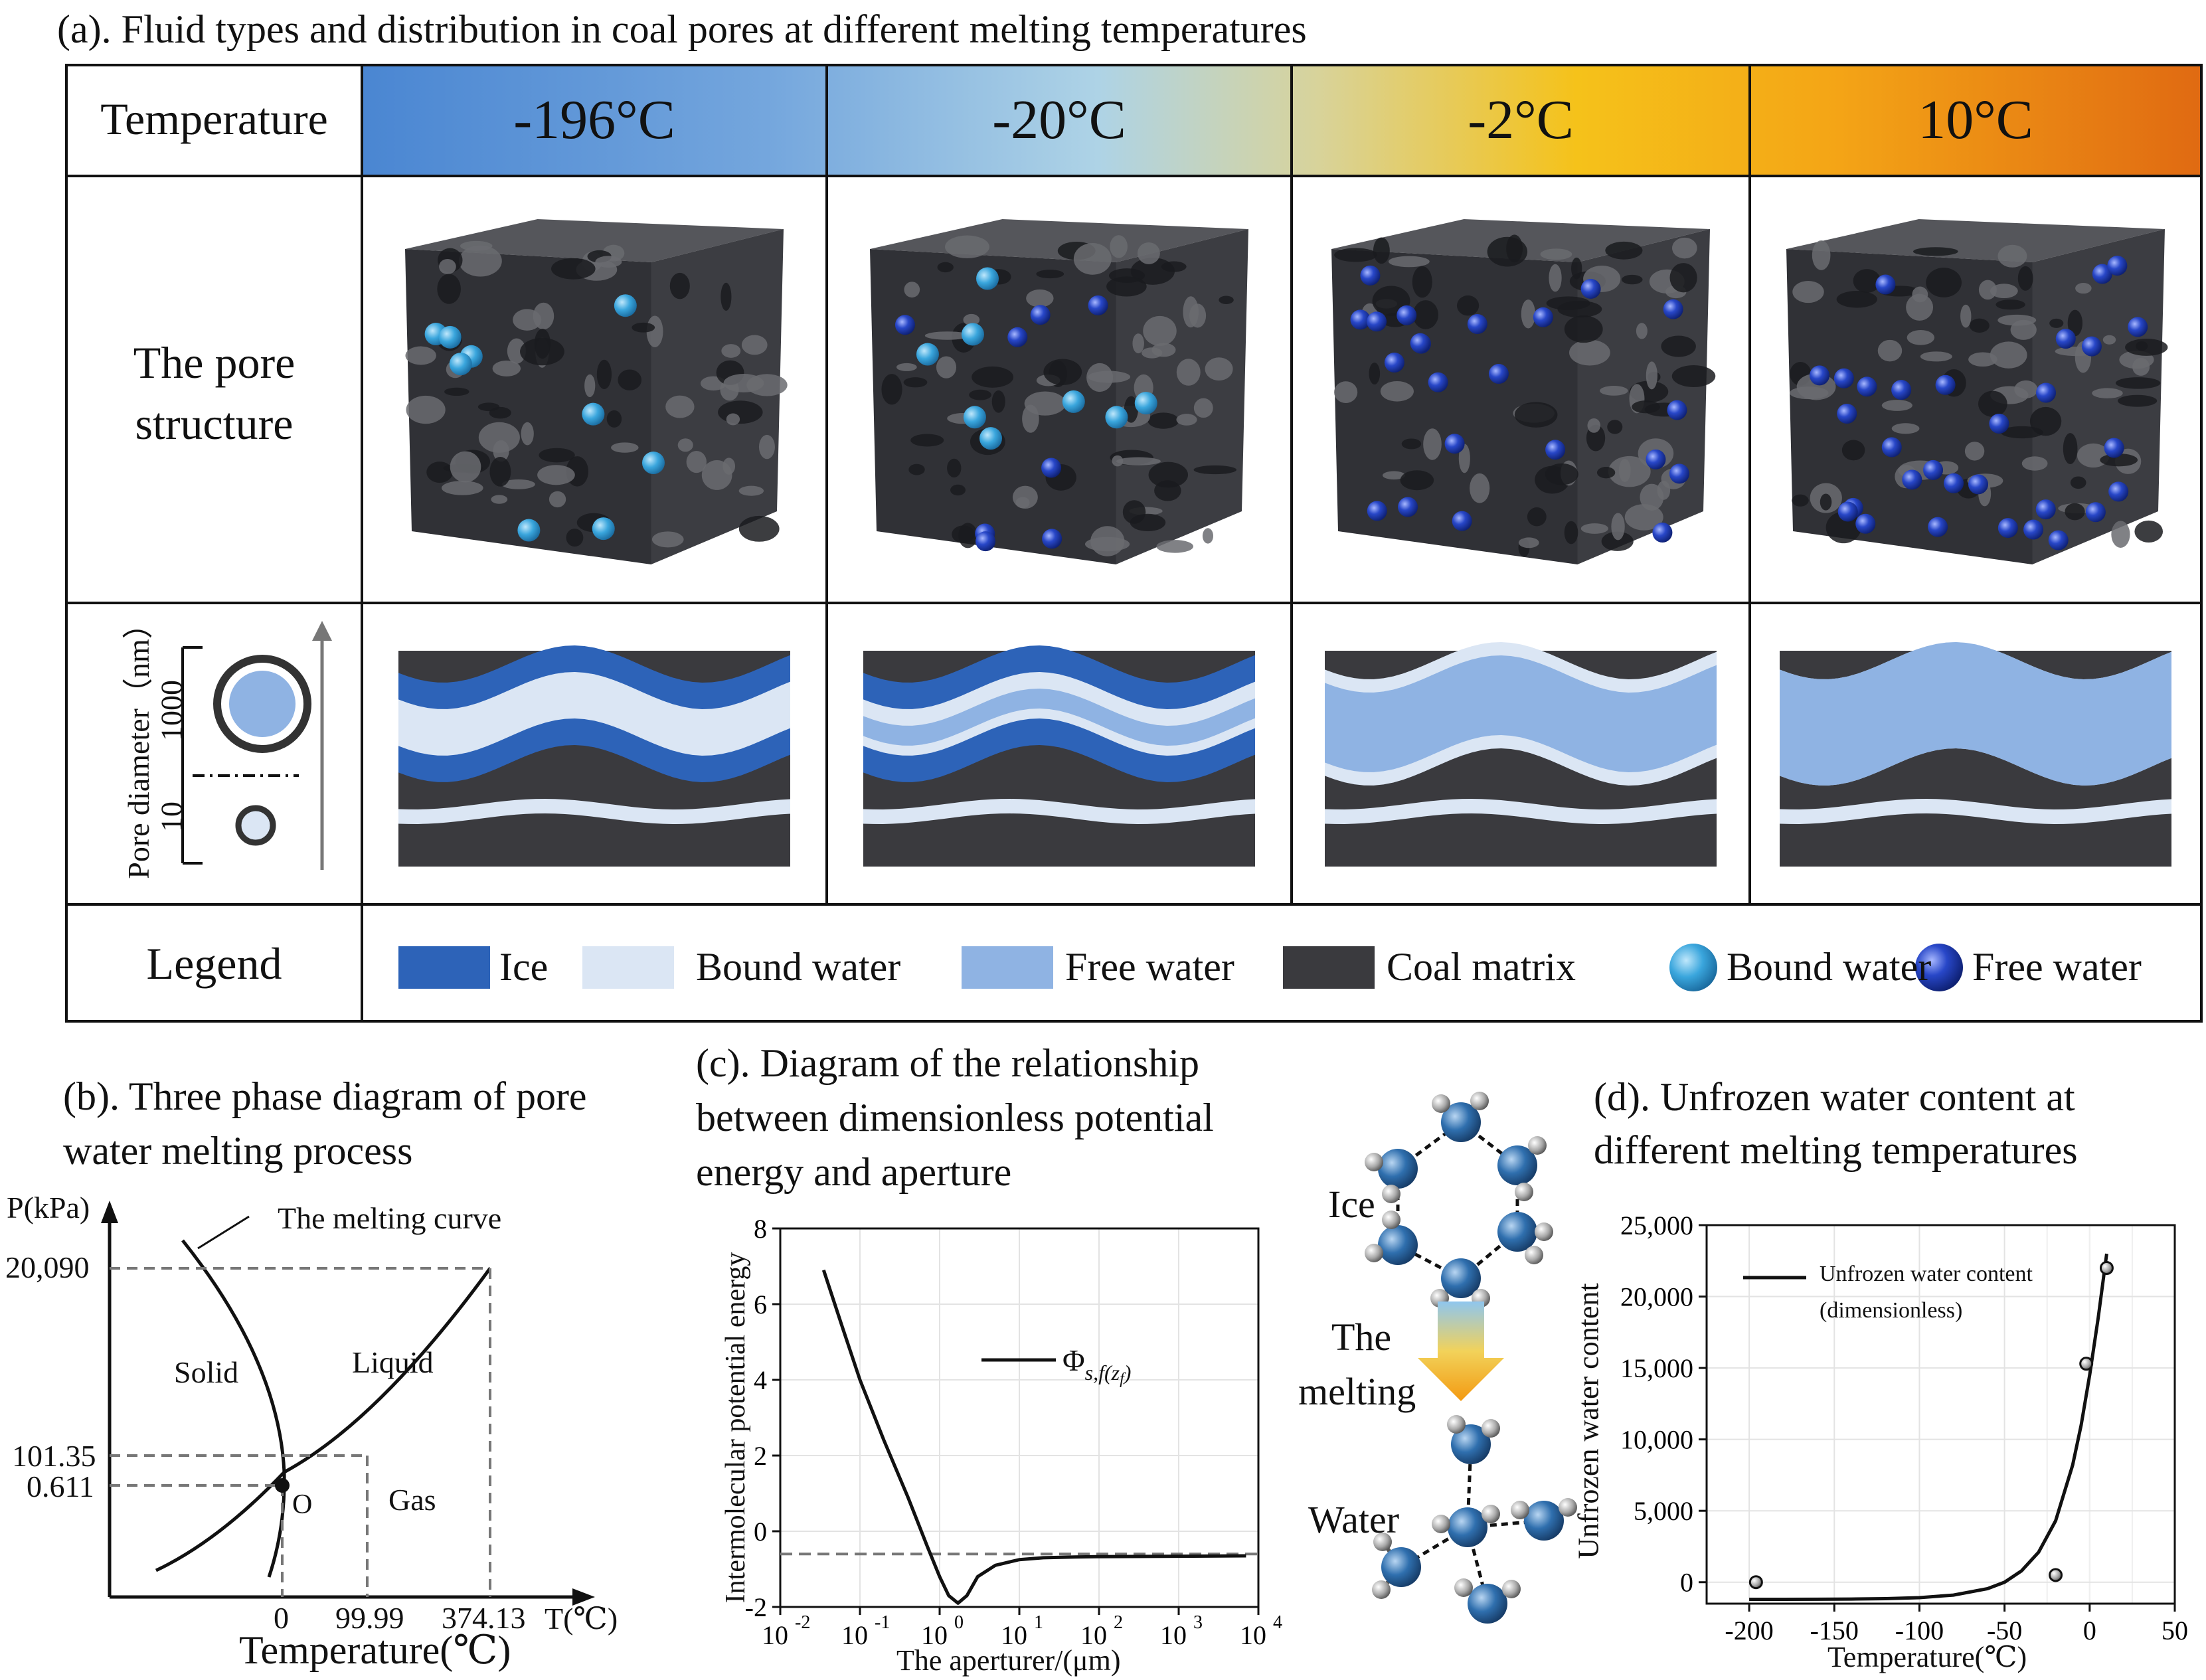 This screenshot has height=1680, width=2206. What do you see at coordinates (1693, 967) in the screenshot?
I see `legend-ball-bound-water` at bounding box center [1693, 967].